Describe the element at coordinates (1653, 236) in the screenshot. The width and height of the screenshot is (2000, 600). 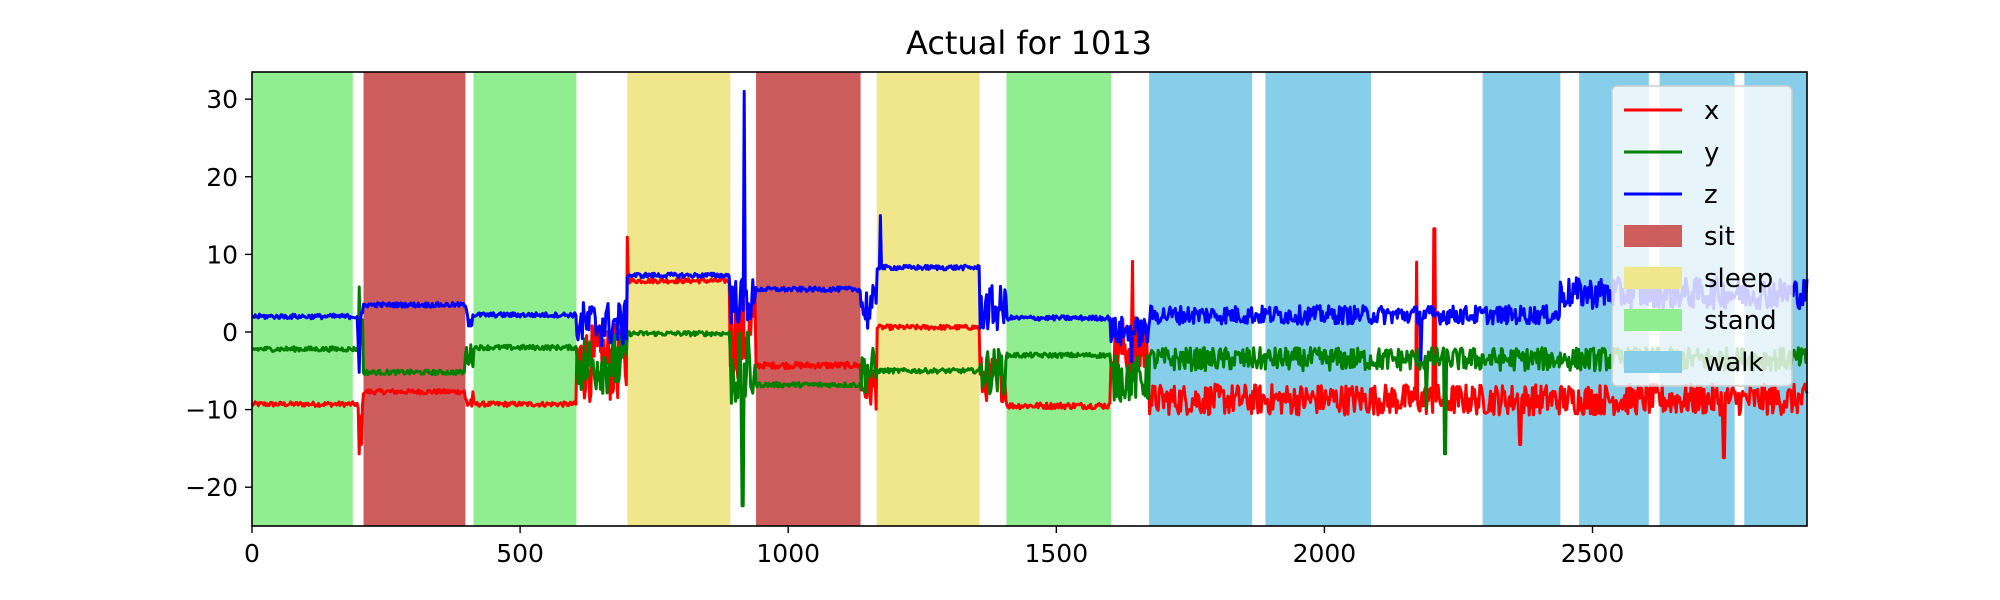
I see `legend-swatch-sit` at that location.